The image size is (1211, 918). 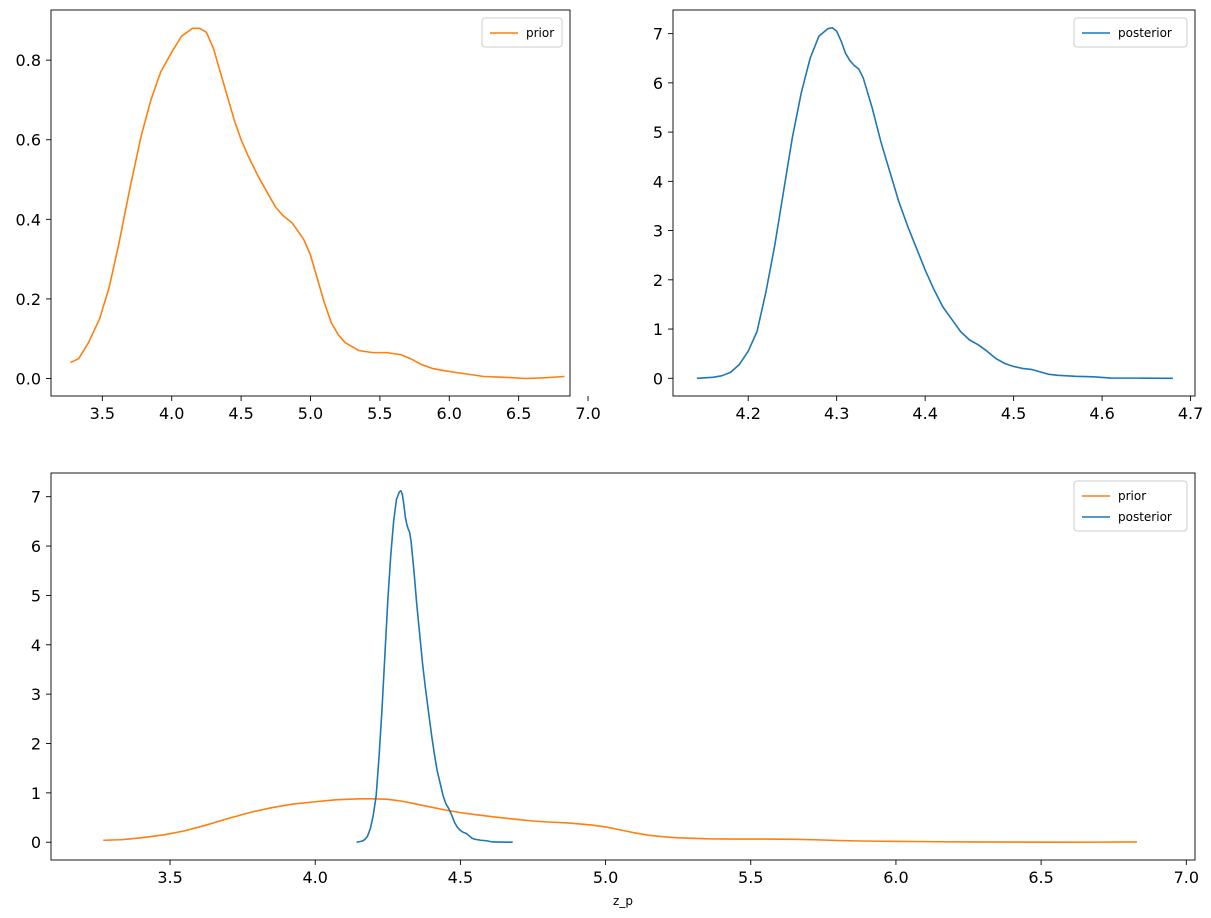 What do you see at coordinates (836, 413) in the screenshot?
I see `x-tick-label: 4.3` at bounding box center [836, 413].